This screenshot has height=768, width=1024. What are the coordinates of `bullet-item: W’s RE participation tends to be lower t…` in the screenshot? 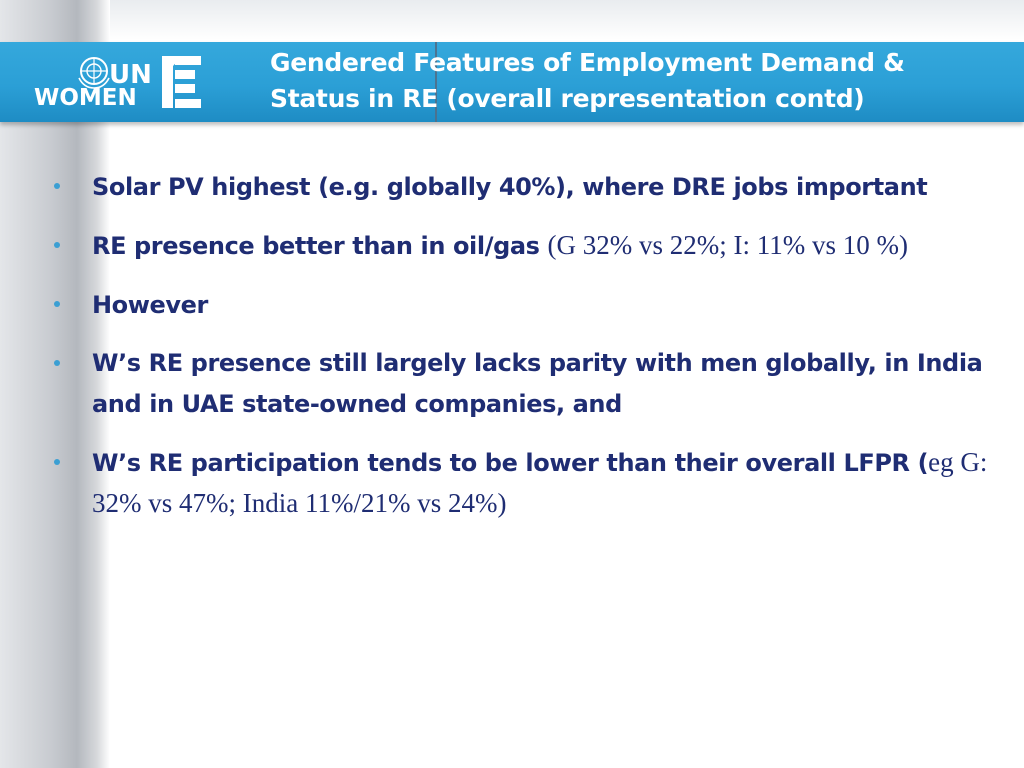 It's located at (529, 483).